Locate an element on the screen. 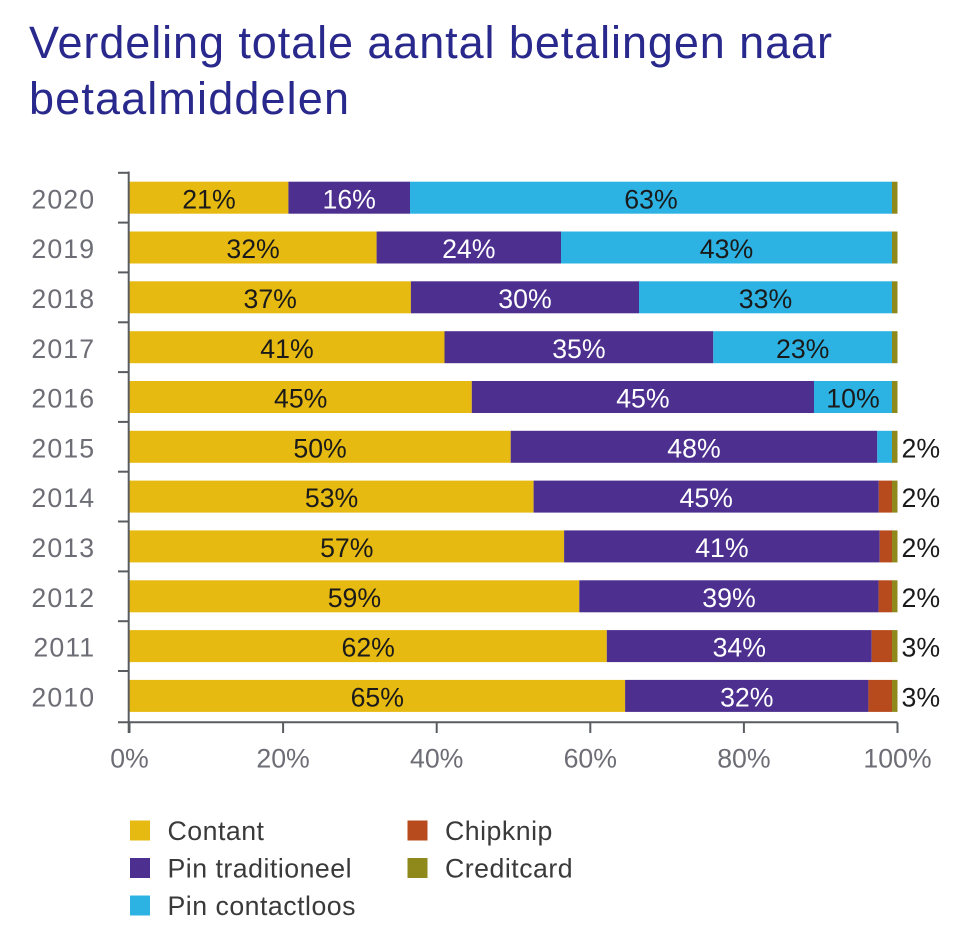  svg-text:Verdeling totale aantal betali: Verdeling totale aantal betalingen naar is located at coordinates (430, 42).